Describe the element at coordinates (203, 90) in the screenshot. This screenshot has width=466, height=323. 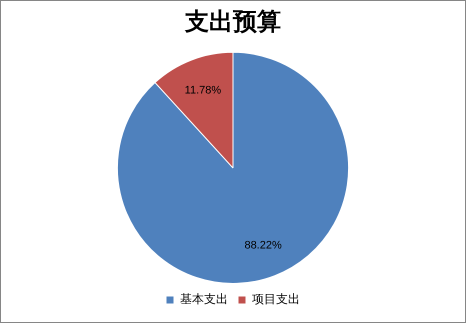
I see `data-label: 11.78%` at that location.